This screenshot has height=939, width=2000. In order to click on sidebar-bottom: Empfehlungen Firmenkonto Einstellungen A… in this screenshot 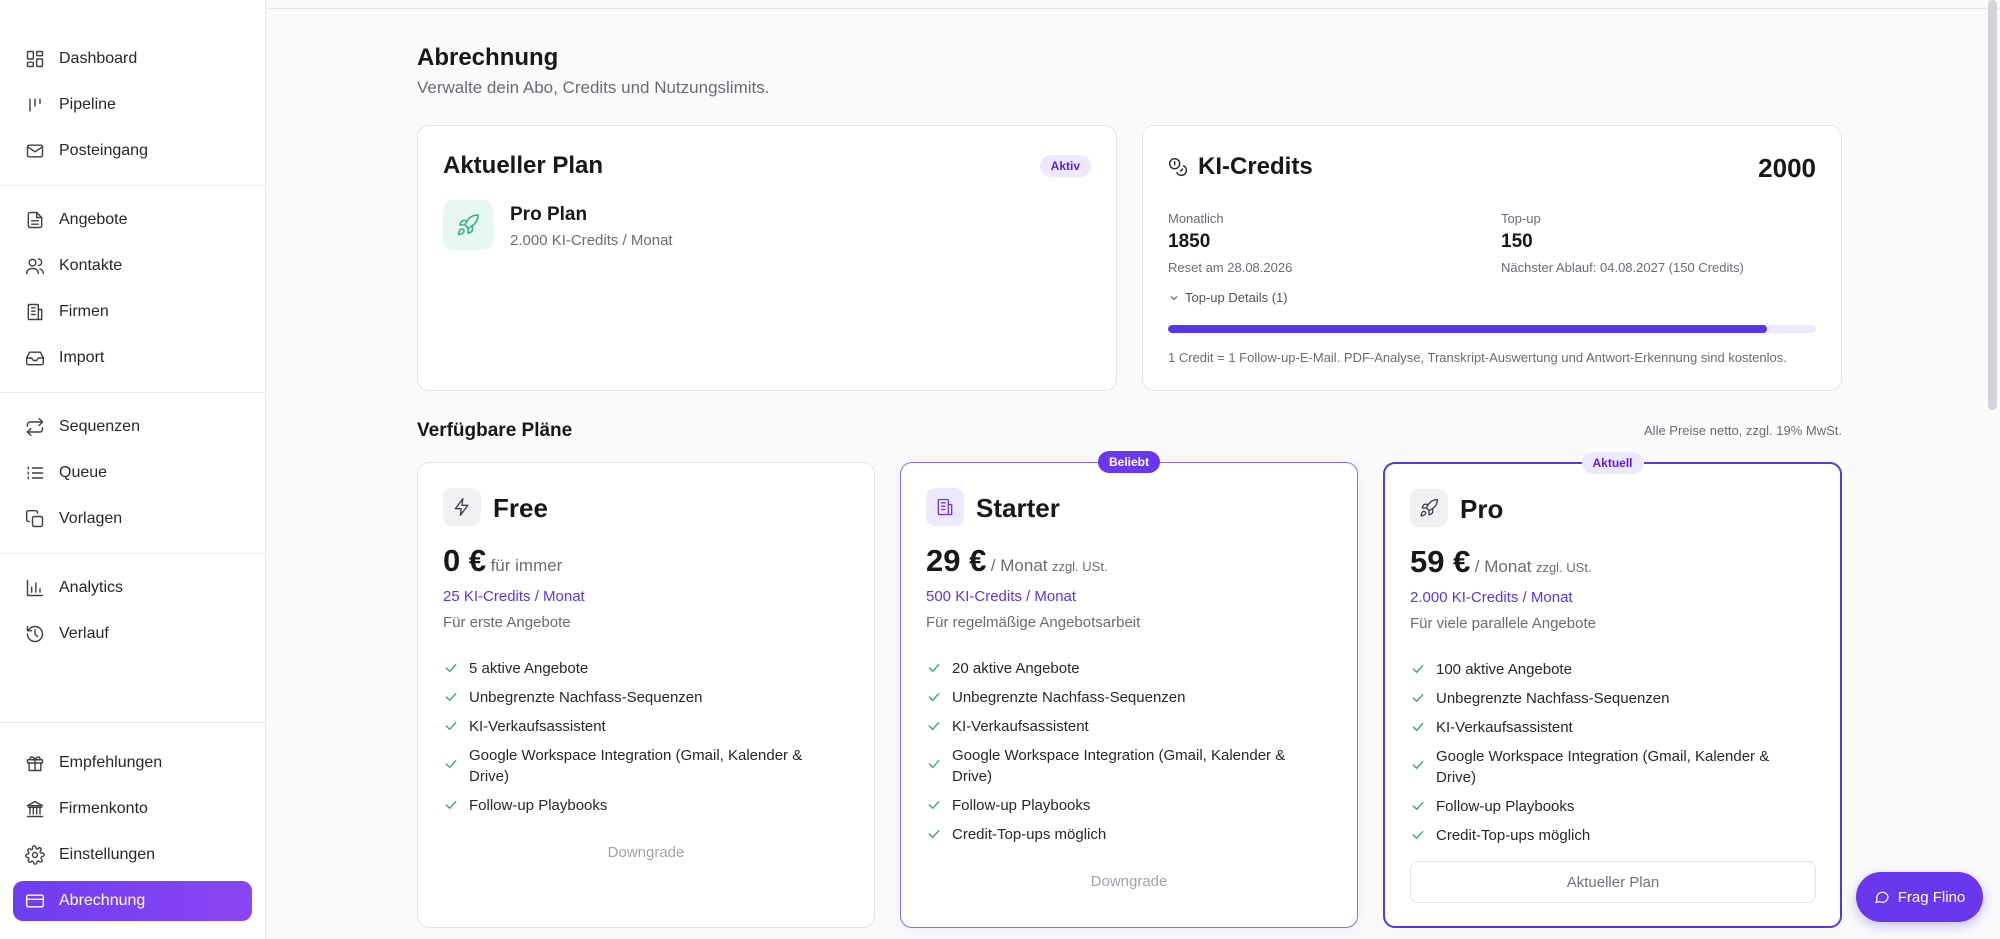, I will do `click(132, 830)`.